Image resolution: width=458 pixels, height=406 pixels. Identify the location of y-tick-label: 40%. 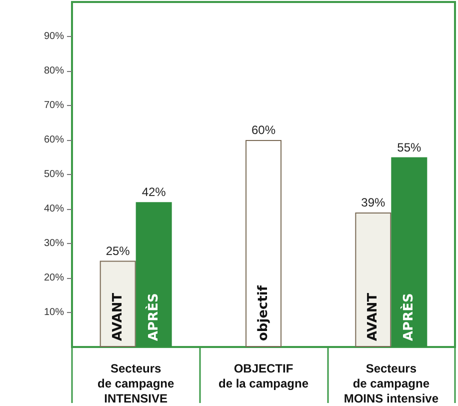
(54, 209).